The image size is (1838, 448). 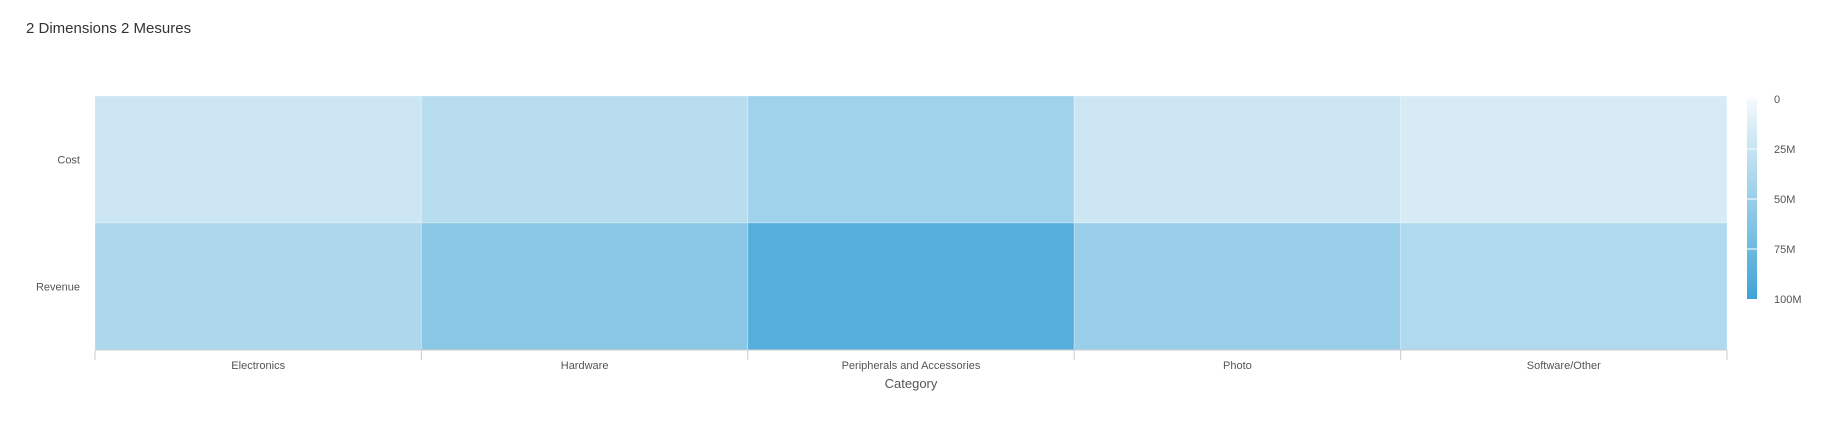 I want to click on legend-tick-label: 25M, so click(x=1784, y=150).